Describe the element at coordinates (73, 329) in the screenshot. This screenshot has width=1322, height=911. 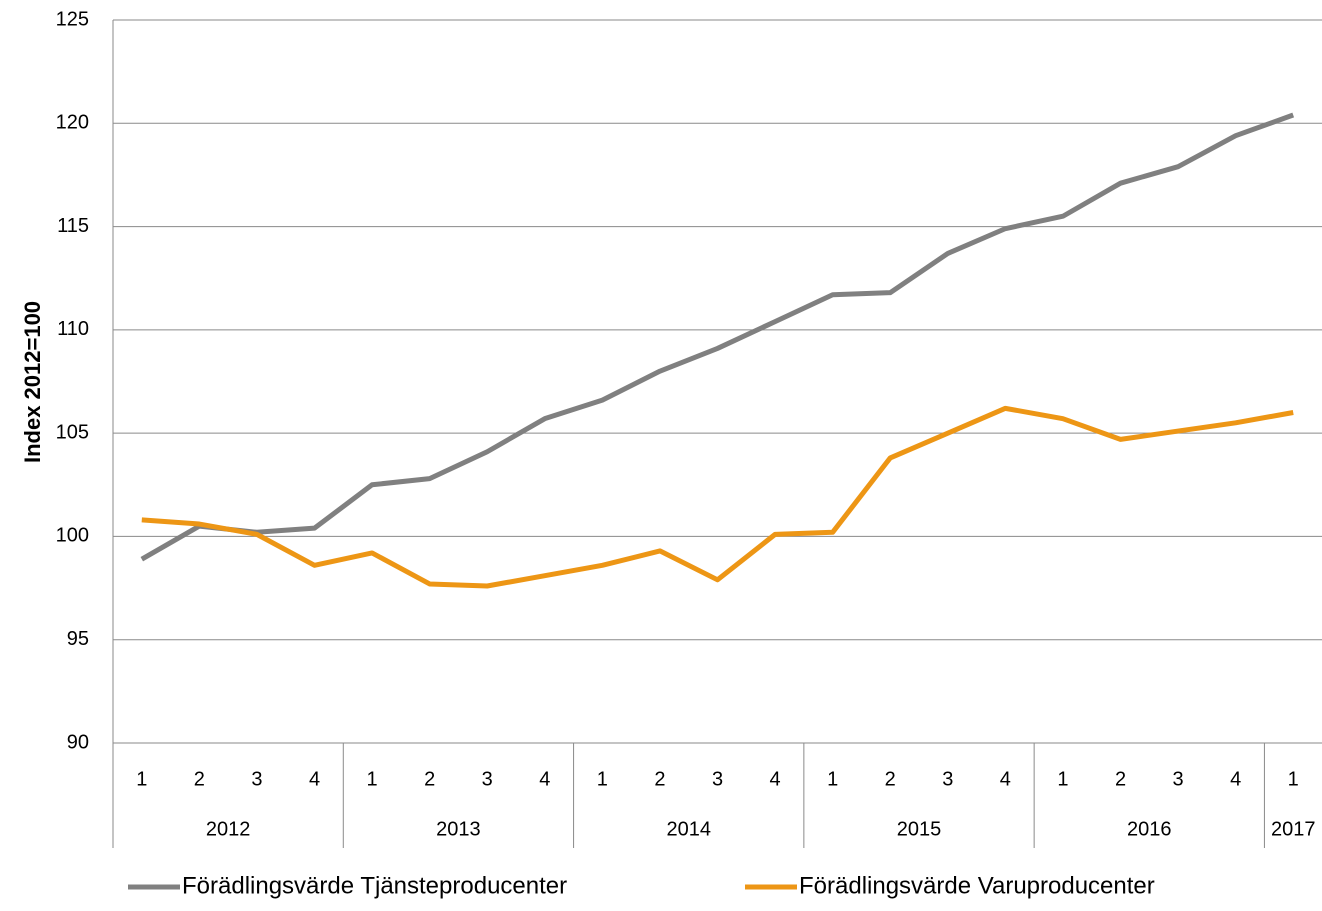
I see `y-tick-label: 110` at that location.